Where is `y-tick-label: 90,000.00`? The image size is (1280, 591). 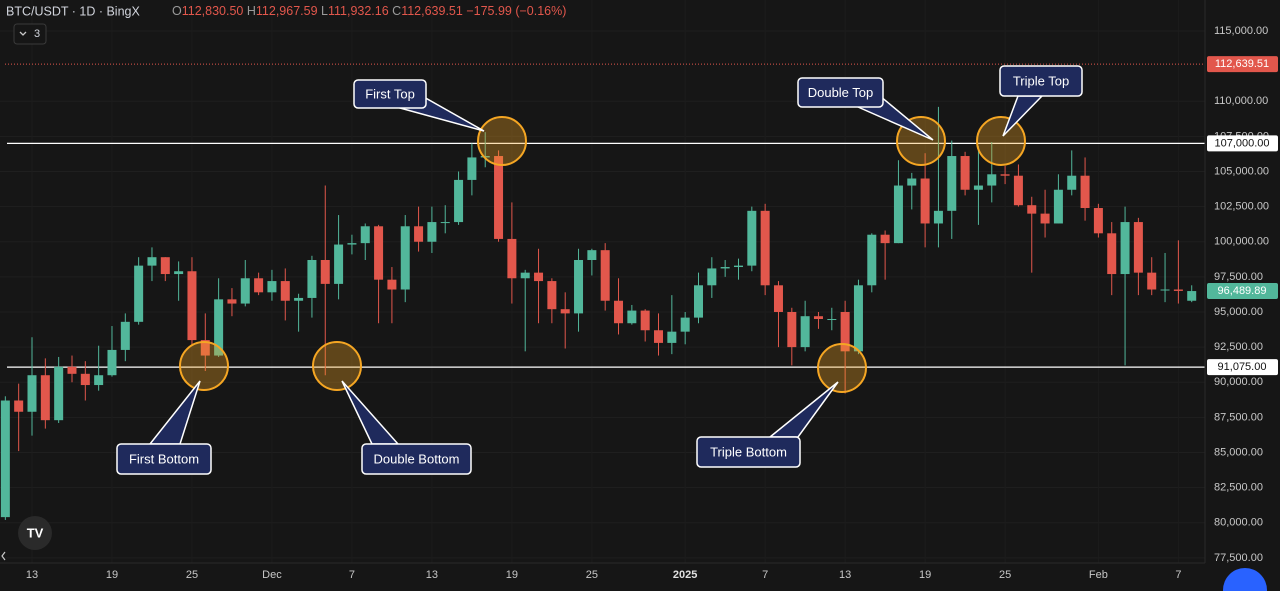
y-tick-label: 90,000.00 is located at coordinates (1238, 382).